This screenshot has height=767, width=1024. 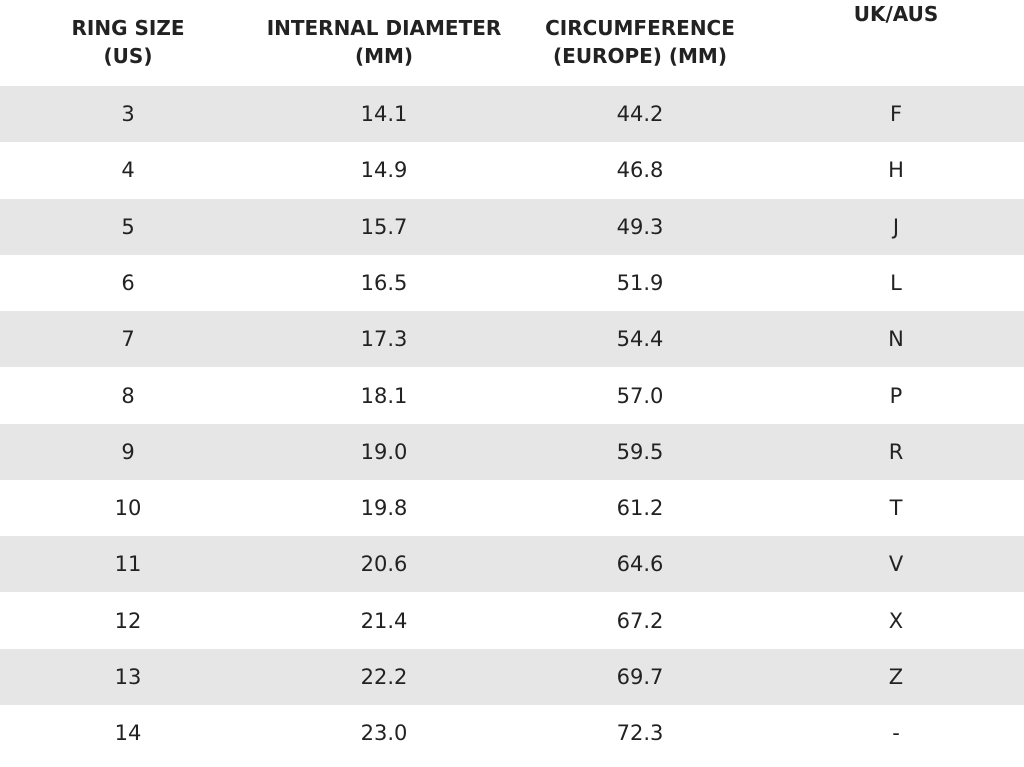 What do you see at coordinates (384, 28) in the screenshot?
I see `header-text: INTERNAL DIAMETER` at bounding box center [384, 28].